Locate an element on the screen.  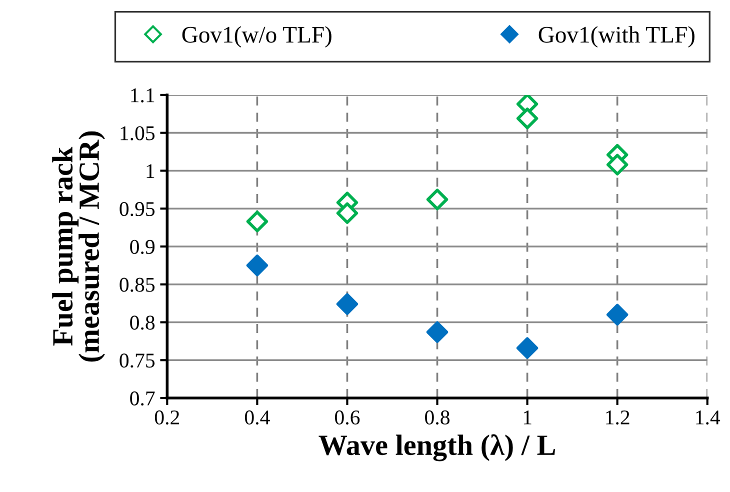
y-tick-label: 1.1 is located at coordinates (142, 95).